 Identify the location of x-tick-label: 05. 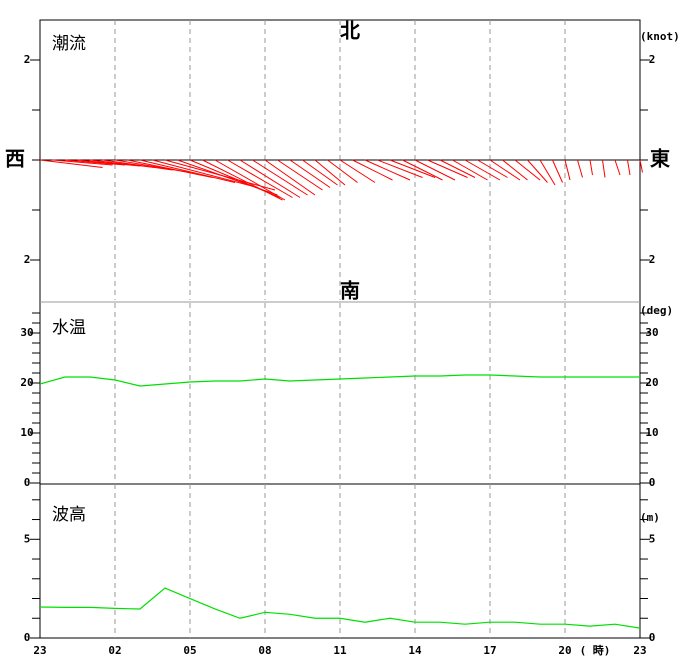
(189, 650).